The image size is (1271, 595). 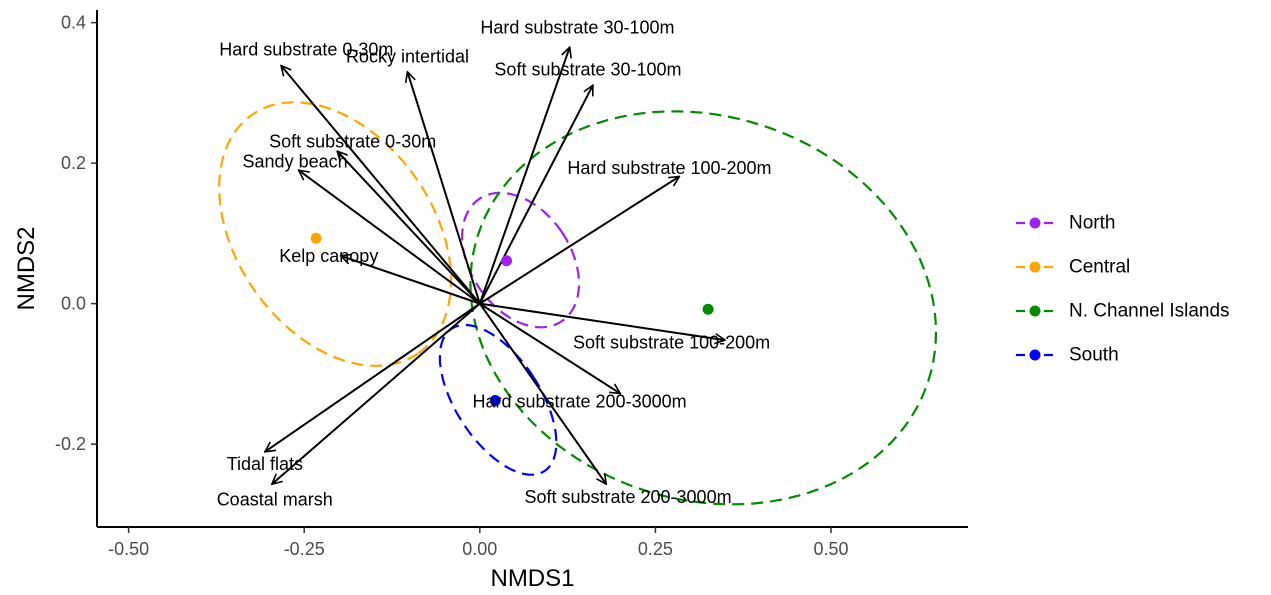 I want to click on legend-label: Central, so click(x=1099, y=267).